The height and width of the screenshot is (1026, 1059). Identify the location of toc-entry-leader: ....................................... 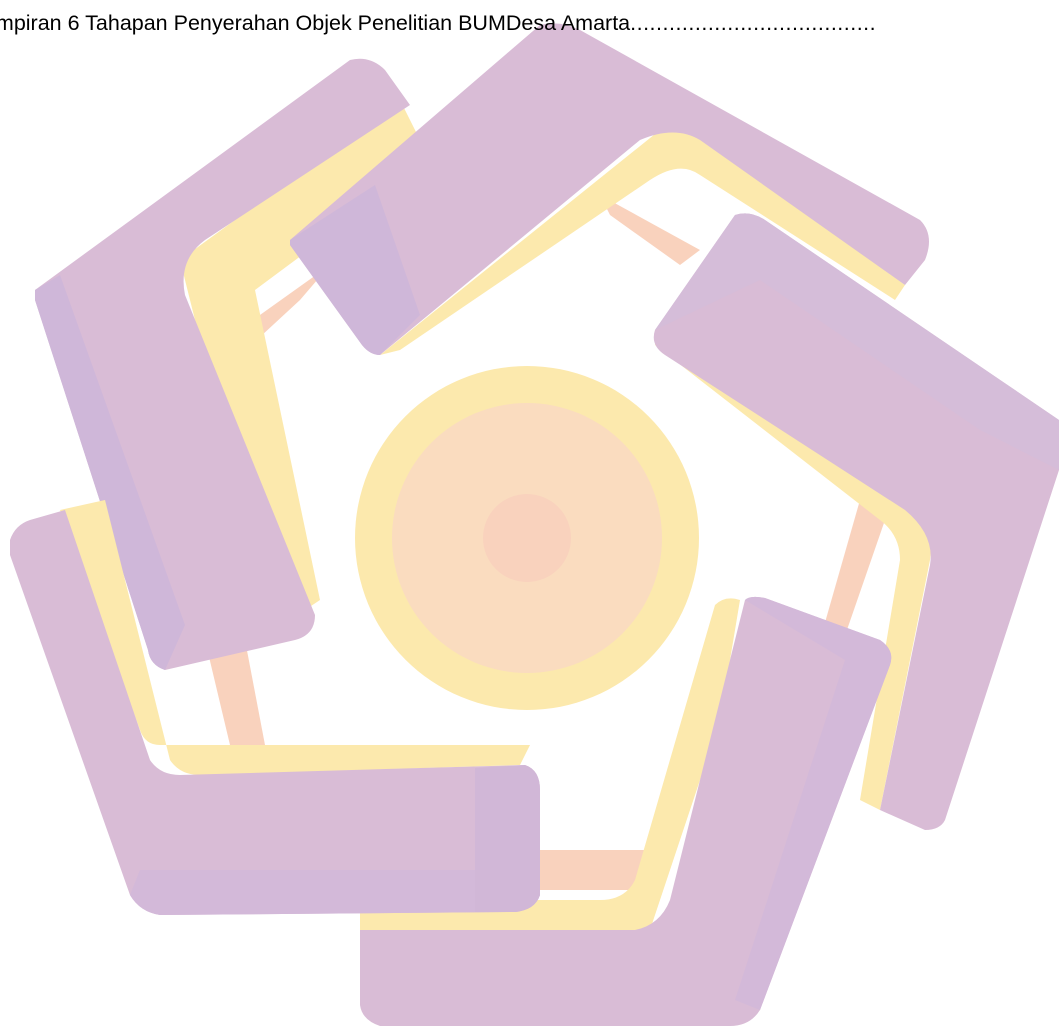
(753, 23).